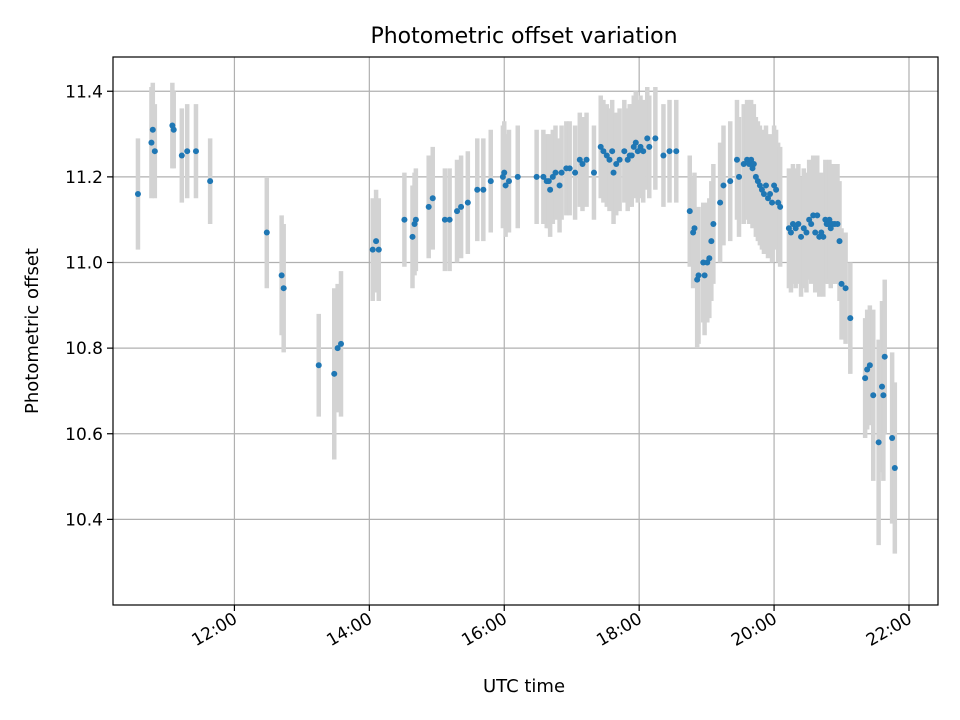  Describe the element at coordinates (84, 435) in the screenshot. I see `y-tick-label: 10.6` at that location.